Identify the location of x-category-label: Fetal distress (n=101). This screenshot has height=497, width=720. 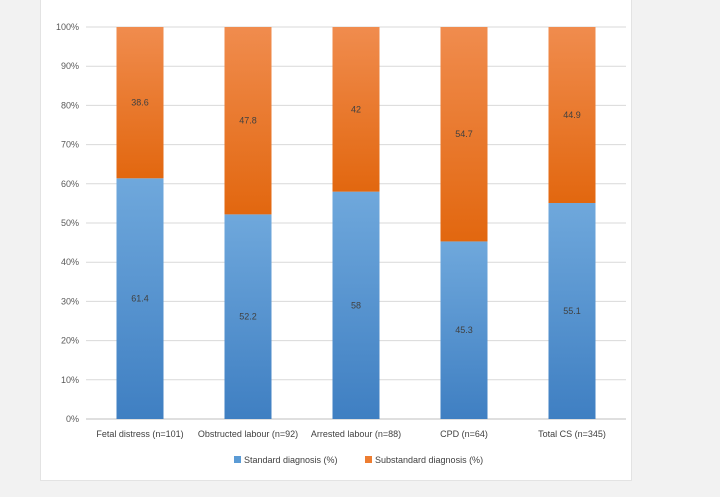
(139, 434).